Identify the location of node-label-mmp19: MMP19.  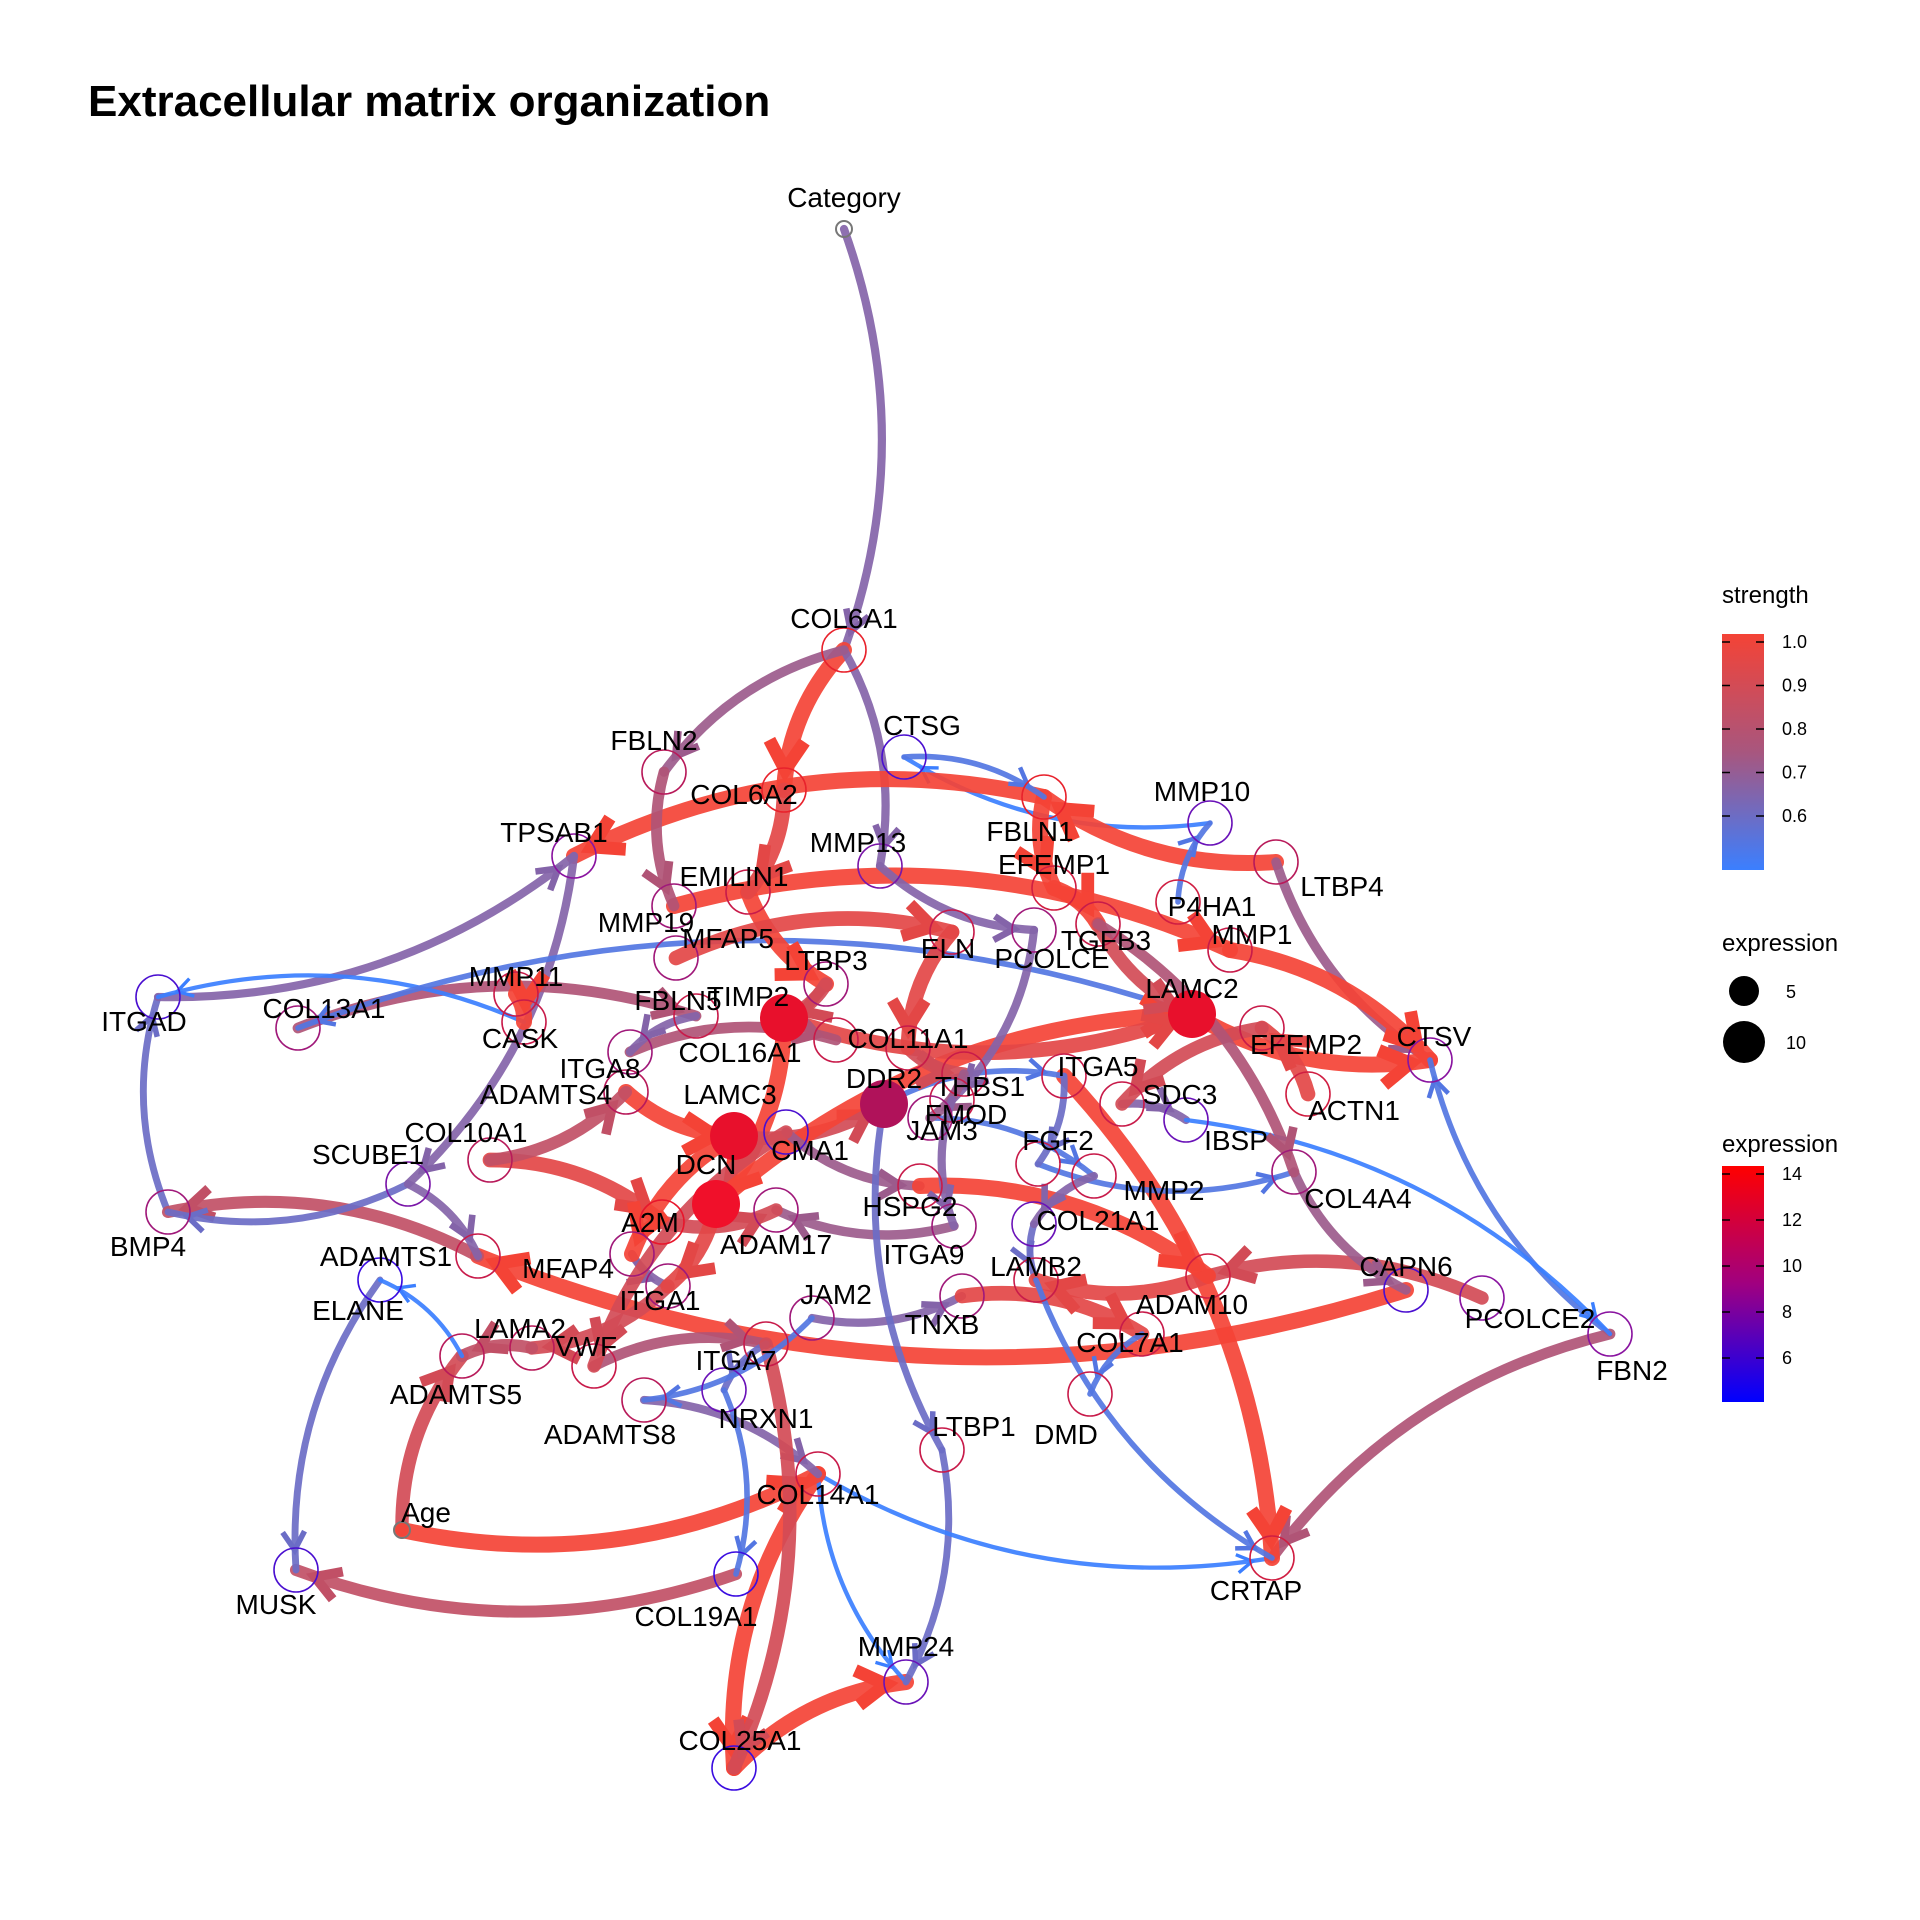
(646, 922).